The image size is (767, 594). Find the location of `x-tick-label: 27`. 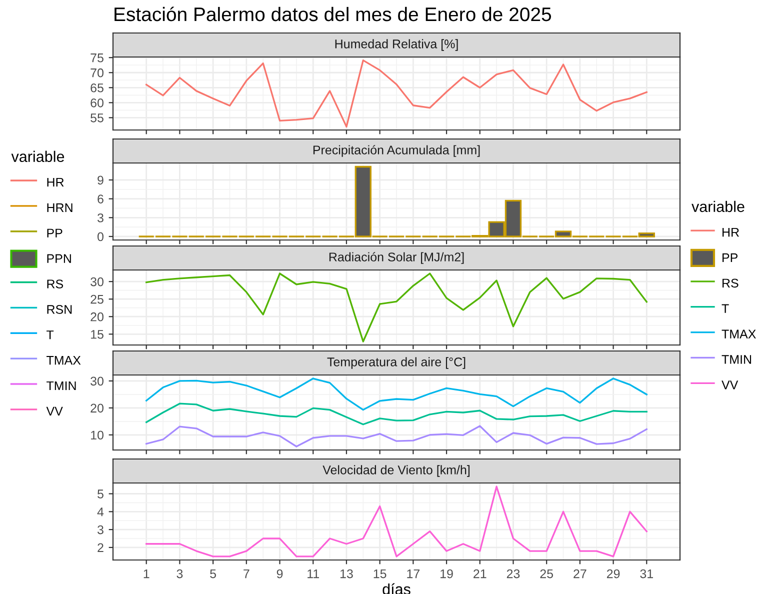

x-tick-label: 27 is located at coordinates (580, 573).